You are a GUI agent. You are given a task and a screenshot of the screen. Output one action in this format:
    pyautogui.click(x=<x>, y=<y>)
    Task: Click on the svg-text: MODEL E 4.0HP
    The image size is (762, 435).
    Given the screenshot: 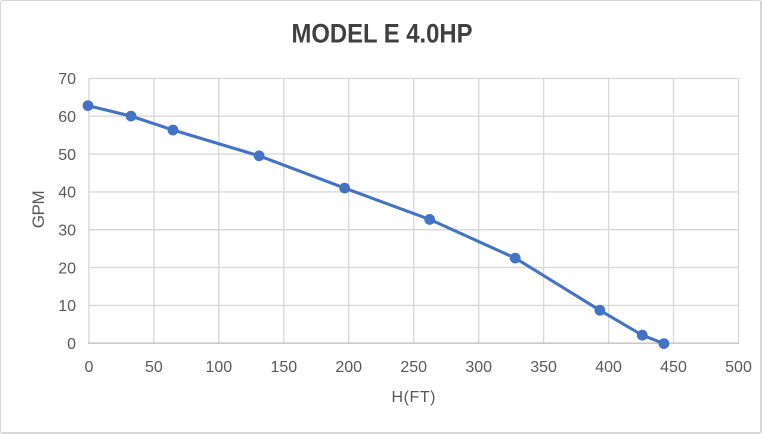 What is the action you would take?
    pyautogui.click(x=382, y=34)
    